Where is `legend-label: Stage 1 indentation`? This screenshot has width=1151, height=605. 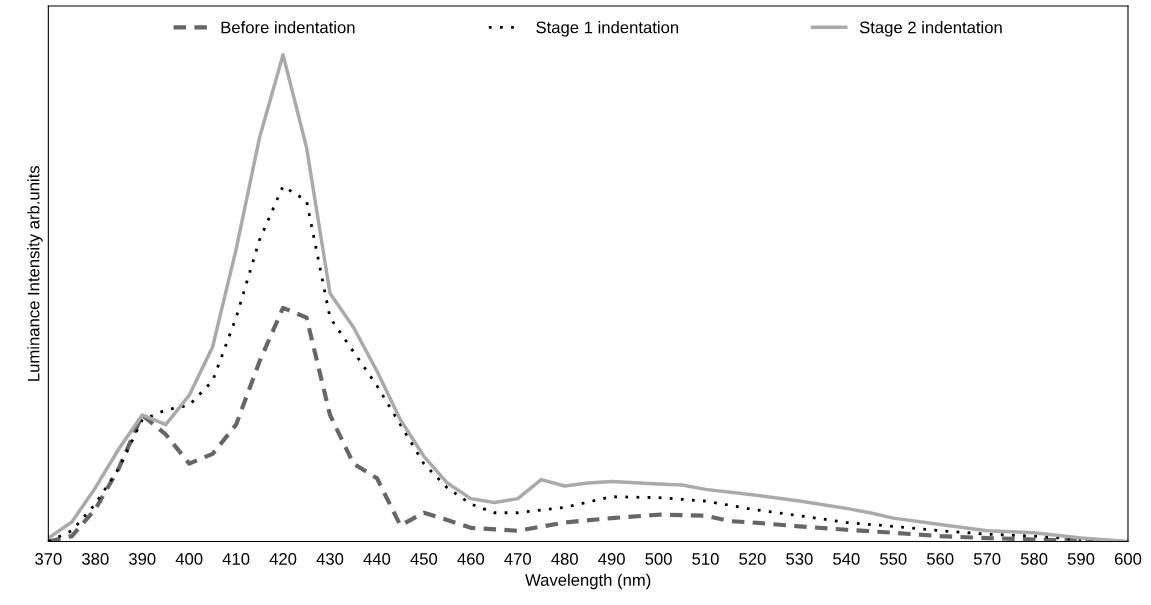 legend-label: Stage 1 indentation is located at coordinates (607, 29).